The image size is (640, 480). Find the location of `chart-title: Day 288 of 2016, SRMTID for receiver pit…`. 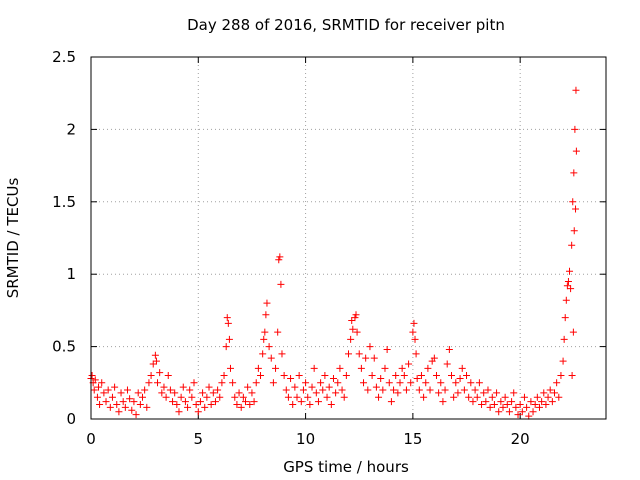

chart-title: Day 288 of 2016, SRMTID for receiver pit… is located at coordinates (346, 25).